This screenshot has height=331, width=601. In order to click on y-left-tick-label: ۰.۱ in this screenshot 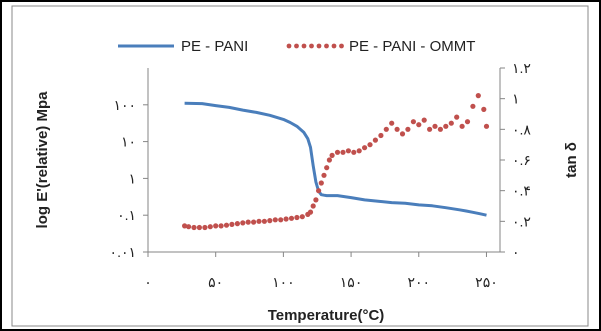, I will do `click(126, 215)`.